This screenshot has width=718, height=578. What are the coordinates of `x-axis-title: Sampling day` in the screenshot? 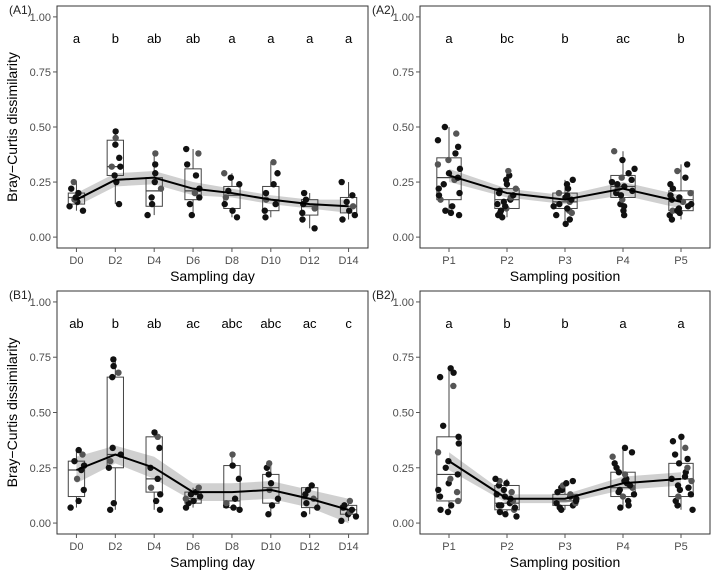 It's located at (212, 276).